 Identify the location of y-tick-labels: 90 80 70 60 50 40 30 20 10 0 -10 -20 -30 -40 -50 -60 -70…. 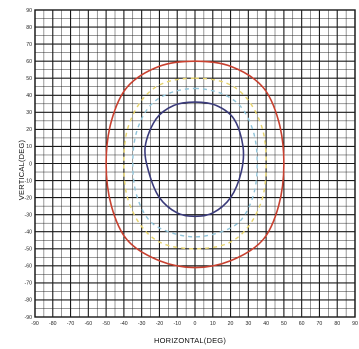
(29, 164).